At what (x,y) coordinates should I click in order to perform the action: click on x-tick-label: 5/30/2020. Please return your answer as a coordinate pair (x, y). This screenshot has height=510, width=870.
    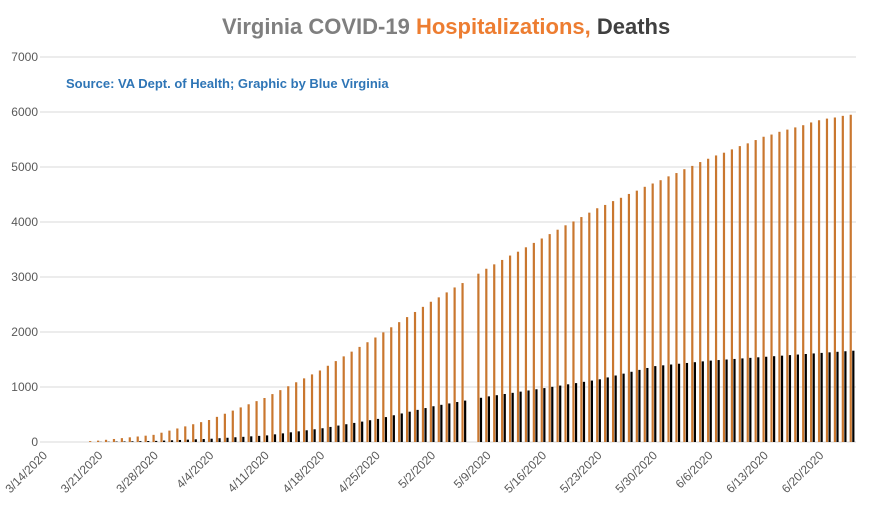
    Looking at the image, I should click on (636, 472).